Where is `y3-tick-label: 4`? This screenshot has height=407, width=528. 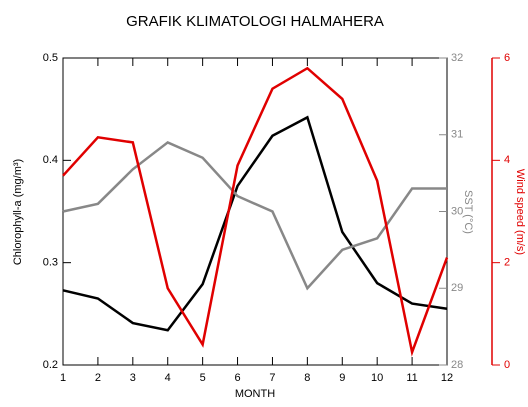 y3-tick-label: 4 is located at coordinates (507, 160).